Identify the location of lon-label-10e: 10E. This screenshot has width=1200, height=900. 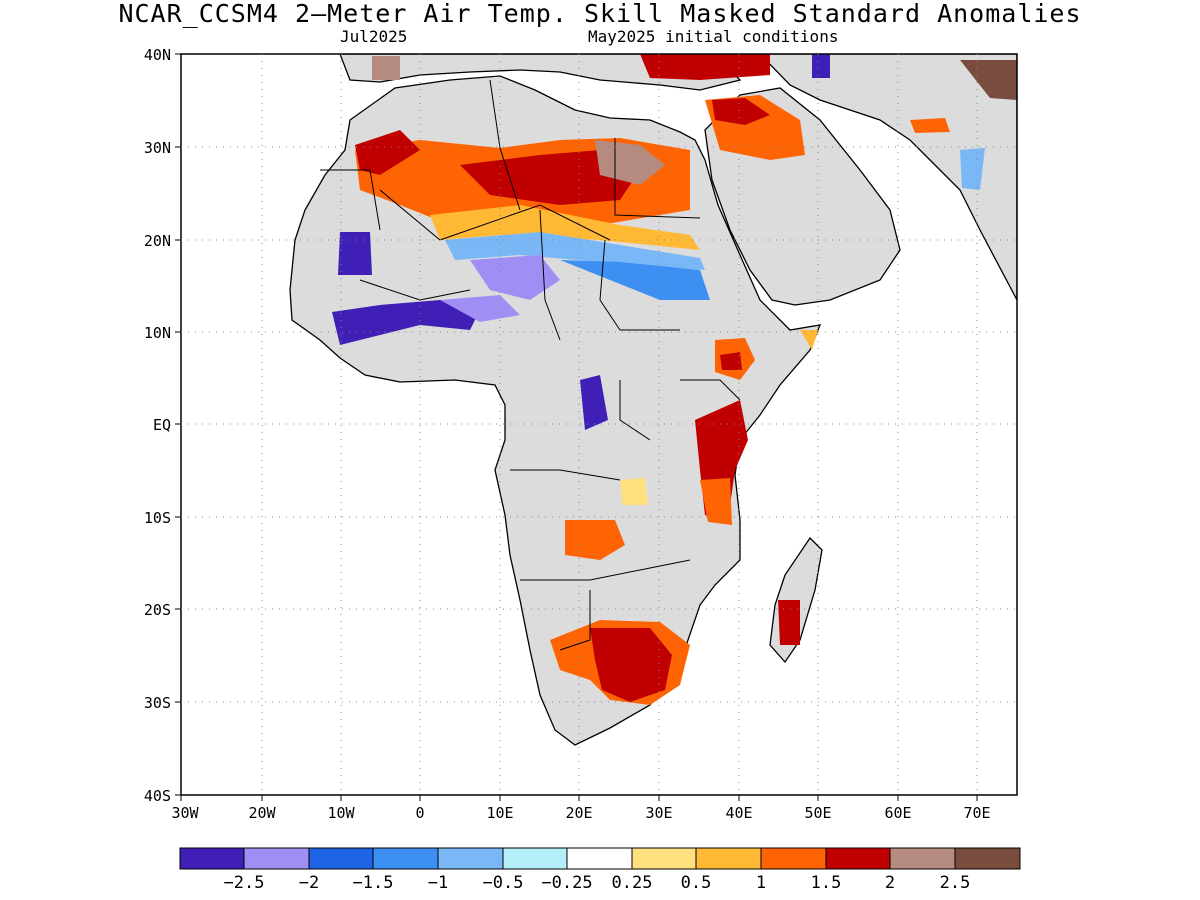
(499, 813).